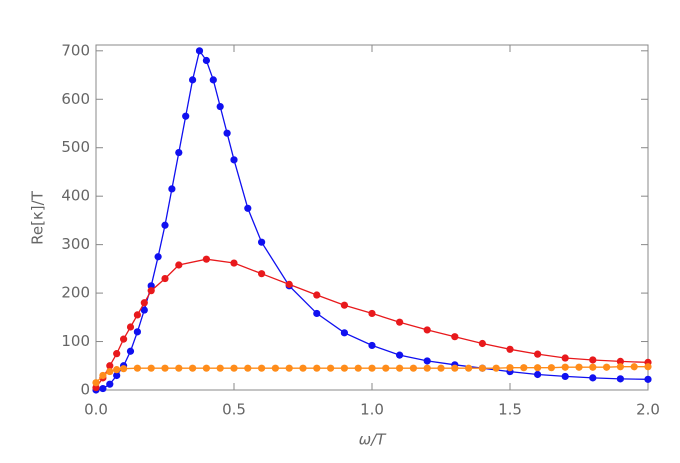 The height and width of the screenshot is (463, 680). I want to click on y-axis-label: Re[κ]/T, so click(38, 217).